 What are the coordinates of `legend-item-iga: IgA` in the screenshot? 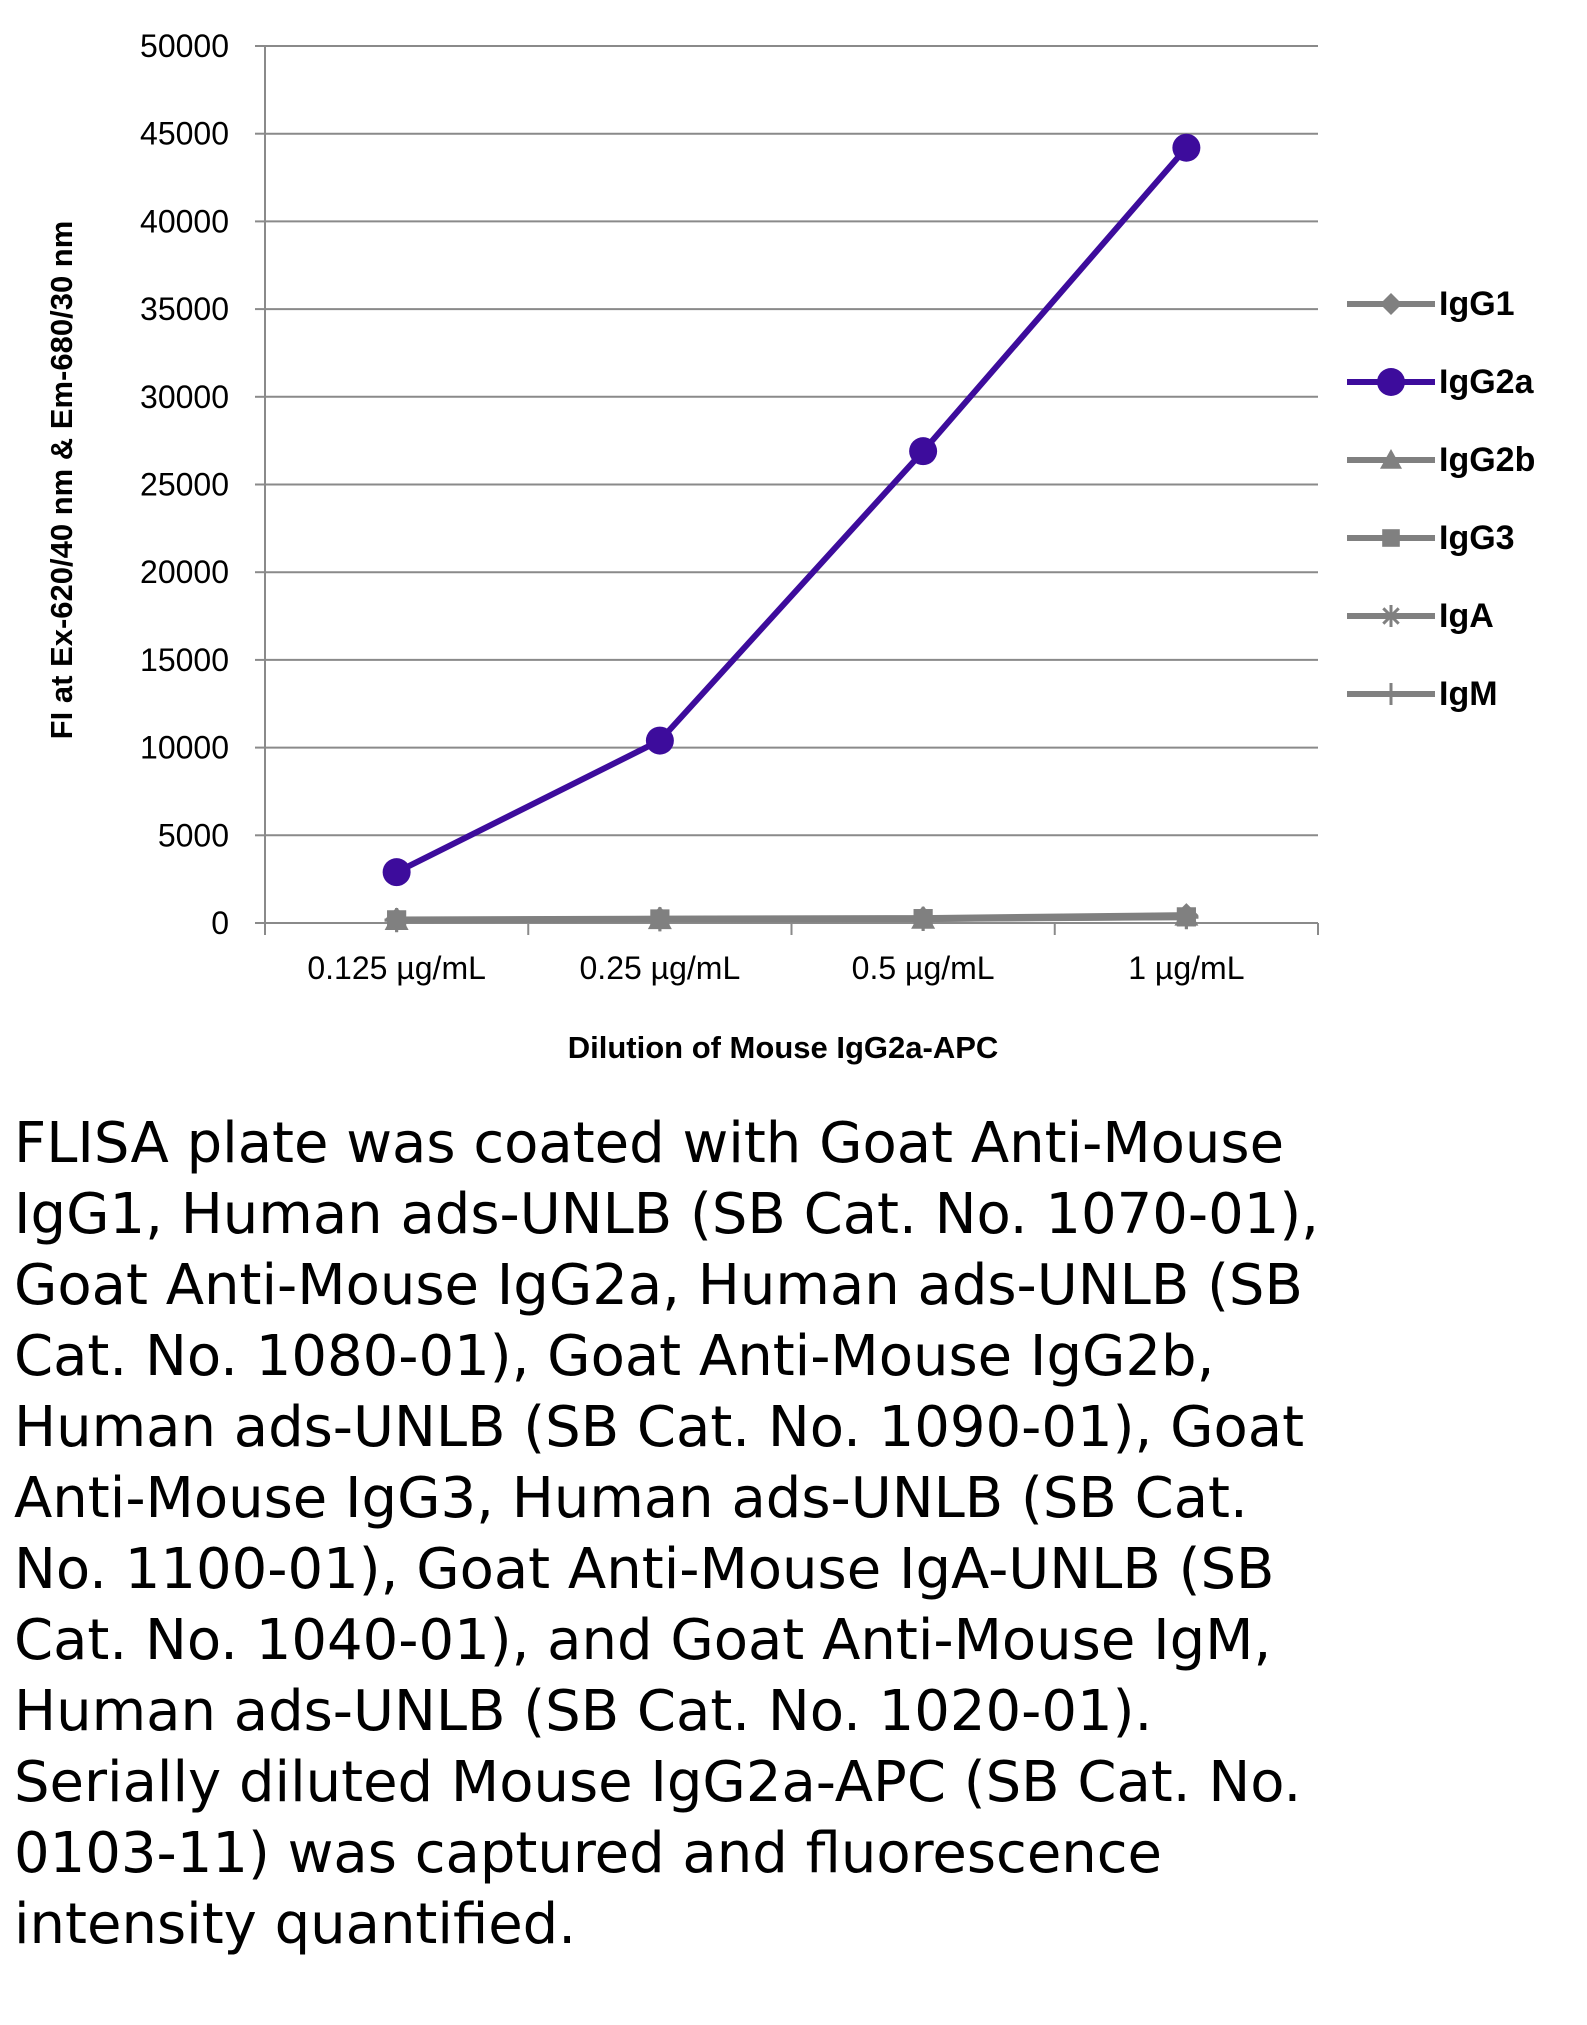 It's located at (1465, 616).